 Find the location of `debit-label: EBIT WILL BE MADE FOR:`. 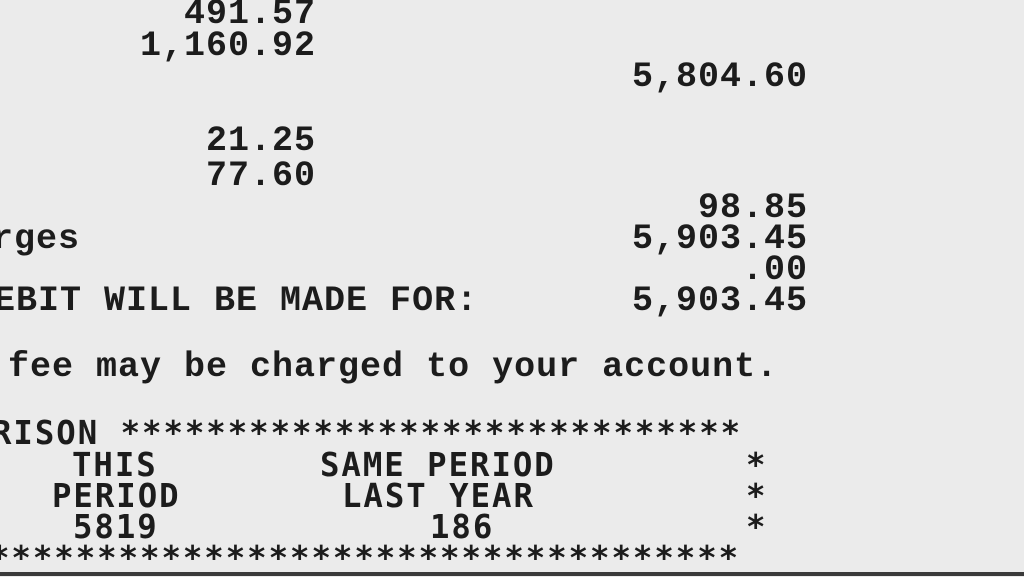

debit-label: EBIT WILL BE MADE FOR: is located at coordinates (239, 301).